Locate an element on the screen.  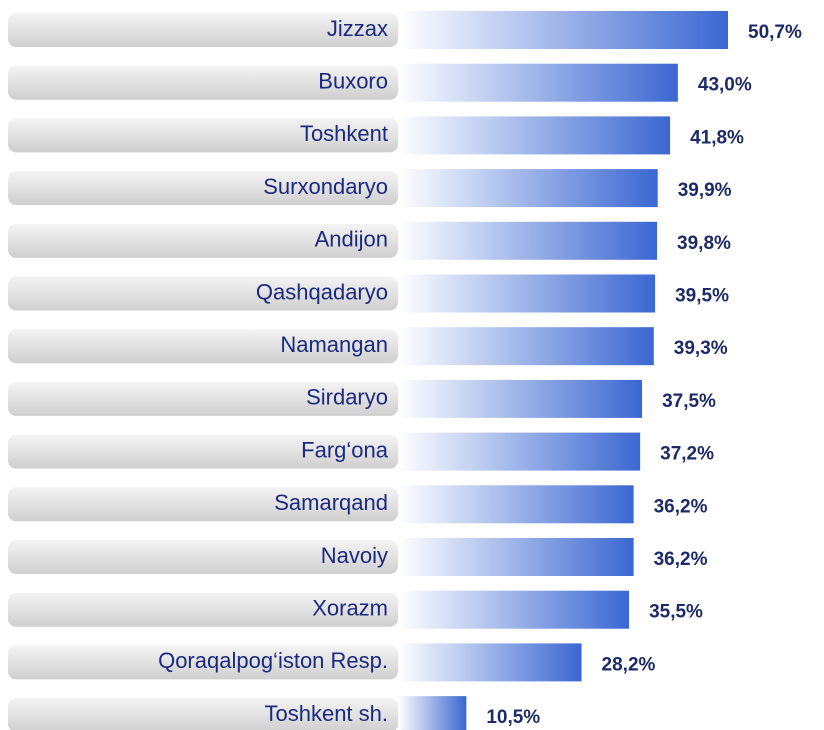
category-label: Farg‘ona is located at coordinates (345, 449).